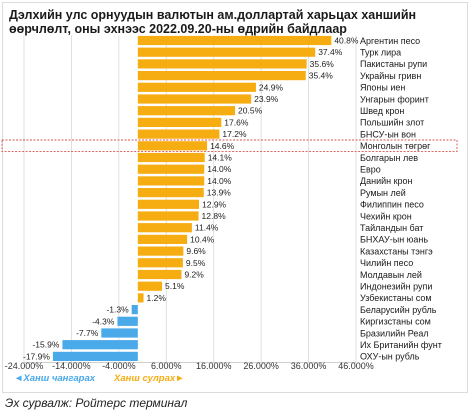  What do you see at coordinates (271, 87) in the screenshot?
I see `data-label: 24.9%` at bounding box center [271, 87].